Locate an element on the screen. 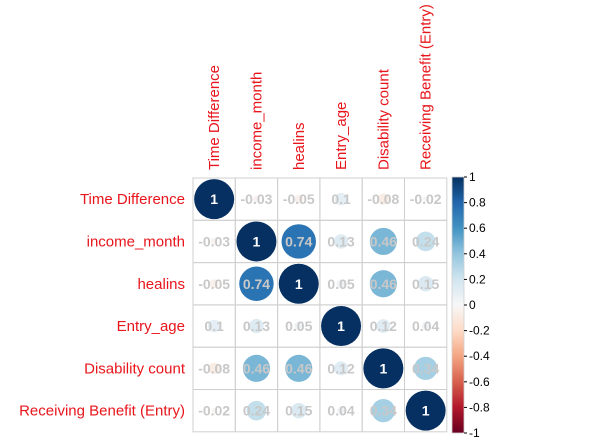 The image size is (590, 445). colorbar-gradient is located at coordinates (458, 305).